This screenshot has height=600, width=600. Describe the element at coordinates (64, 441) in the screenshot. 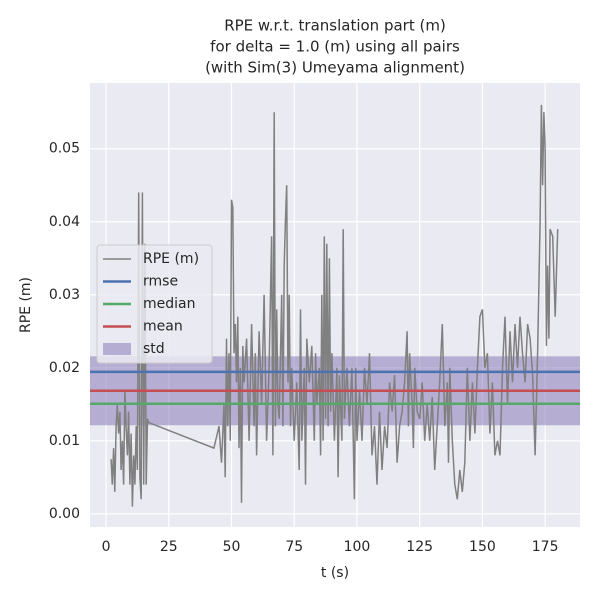

I see `y-tick-label: 0.01` at that location.